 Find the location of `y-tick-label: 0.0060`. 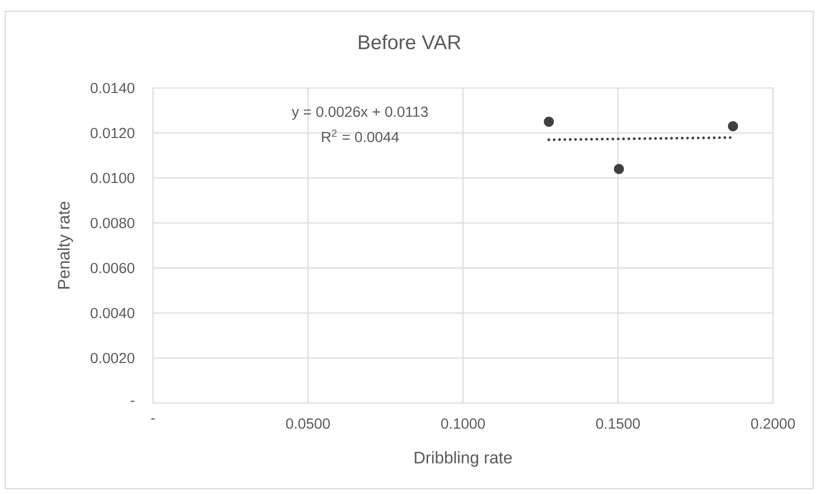

y-tick-label: 0.0060 is located at coordinates (112, 268).